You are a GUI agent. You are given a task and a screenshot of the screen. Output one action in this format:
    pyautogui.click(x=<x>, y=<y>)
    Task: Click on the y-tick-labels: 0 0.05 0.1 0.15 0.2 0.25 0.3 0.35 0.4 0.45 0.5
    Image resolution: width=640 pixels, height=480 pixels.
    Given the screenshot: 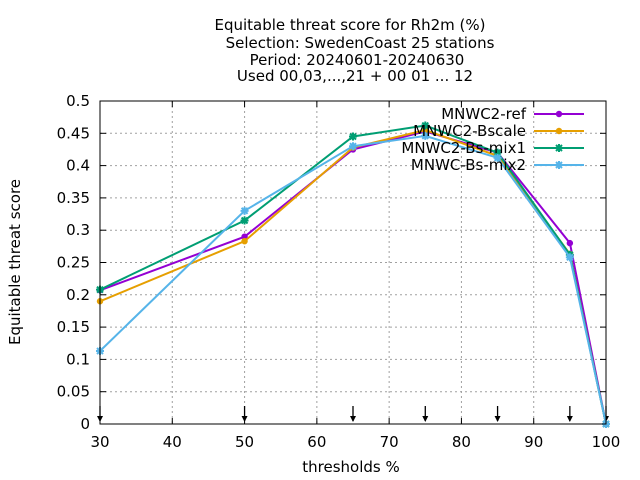 What is the action you would take?
    pyautogui.click(x=73, y=262)
    